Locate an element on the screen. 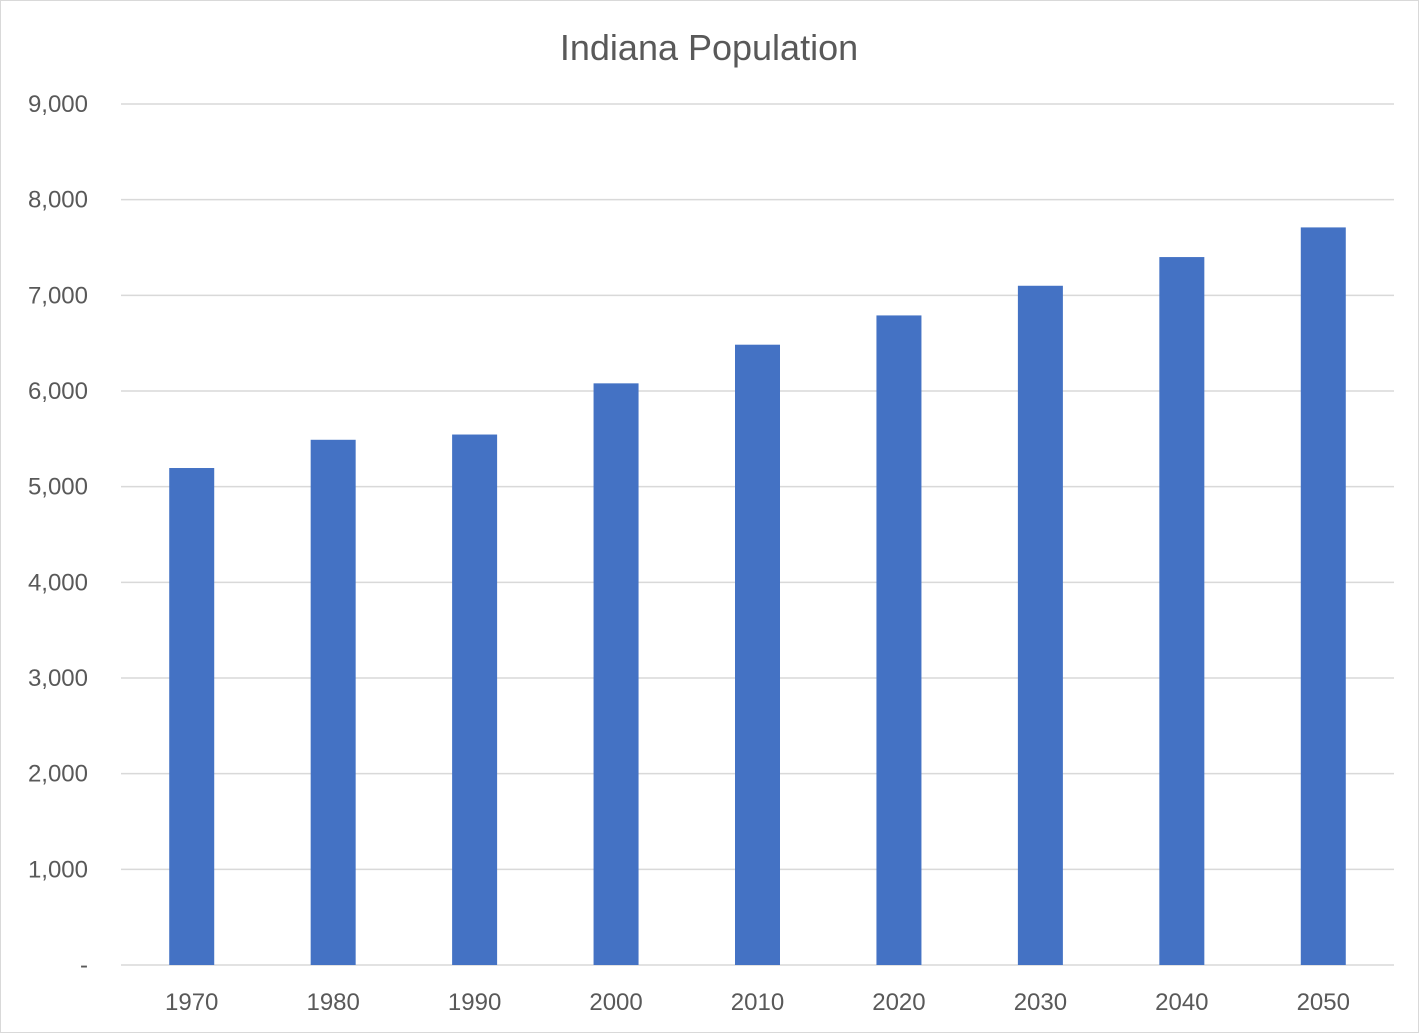 This screenshot has height=1033, width=1419. y-tick-label: 2,000 is located at coordinates (58, 774).